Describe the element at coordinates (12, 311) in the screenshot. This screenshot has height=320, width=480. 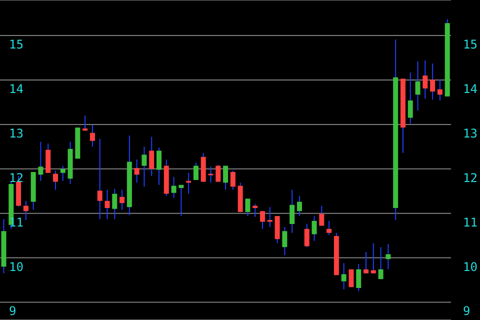
I see `y-tick-label: 9` at that location.